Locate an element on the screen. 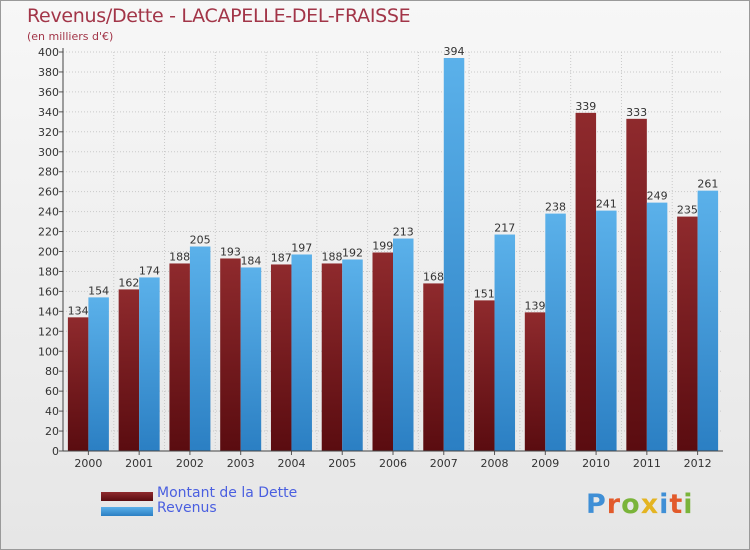 Image resolution: width=750 pixels, height=550 pixels. y-tick-label: 20 is located at coordinates (52, 431).